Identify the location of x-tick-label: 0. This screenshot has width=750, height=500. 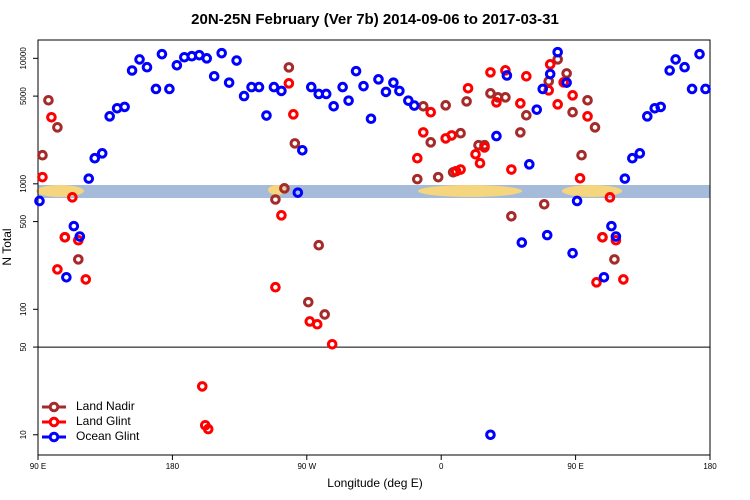
(441, 466).